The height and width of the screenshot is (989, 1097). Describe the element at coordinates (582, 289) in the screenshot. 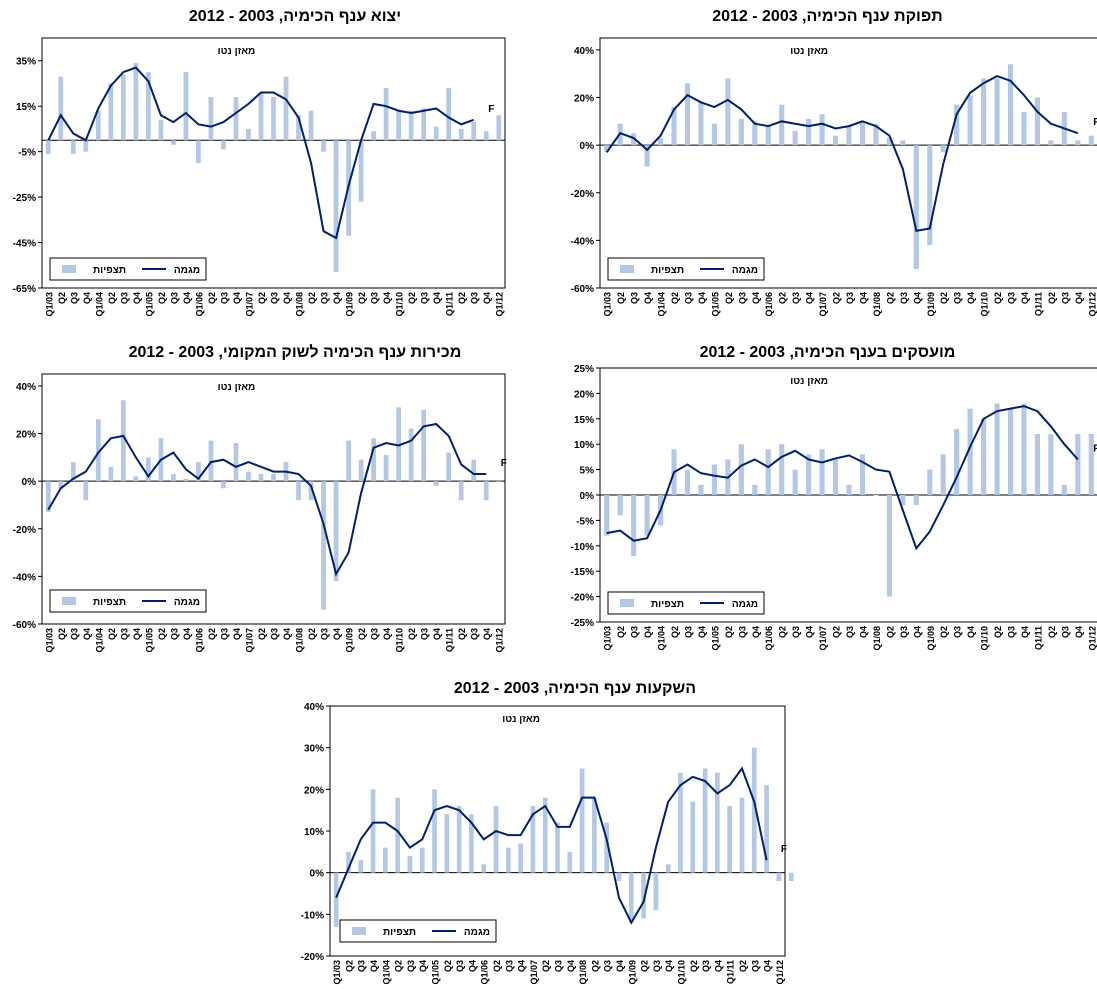

I see `y-tick-label: -60%` at that location.